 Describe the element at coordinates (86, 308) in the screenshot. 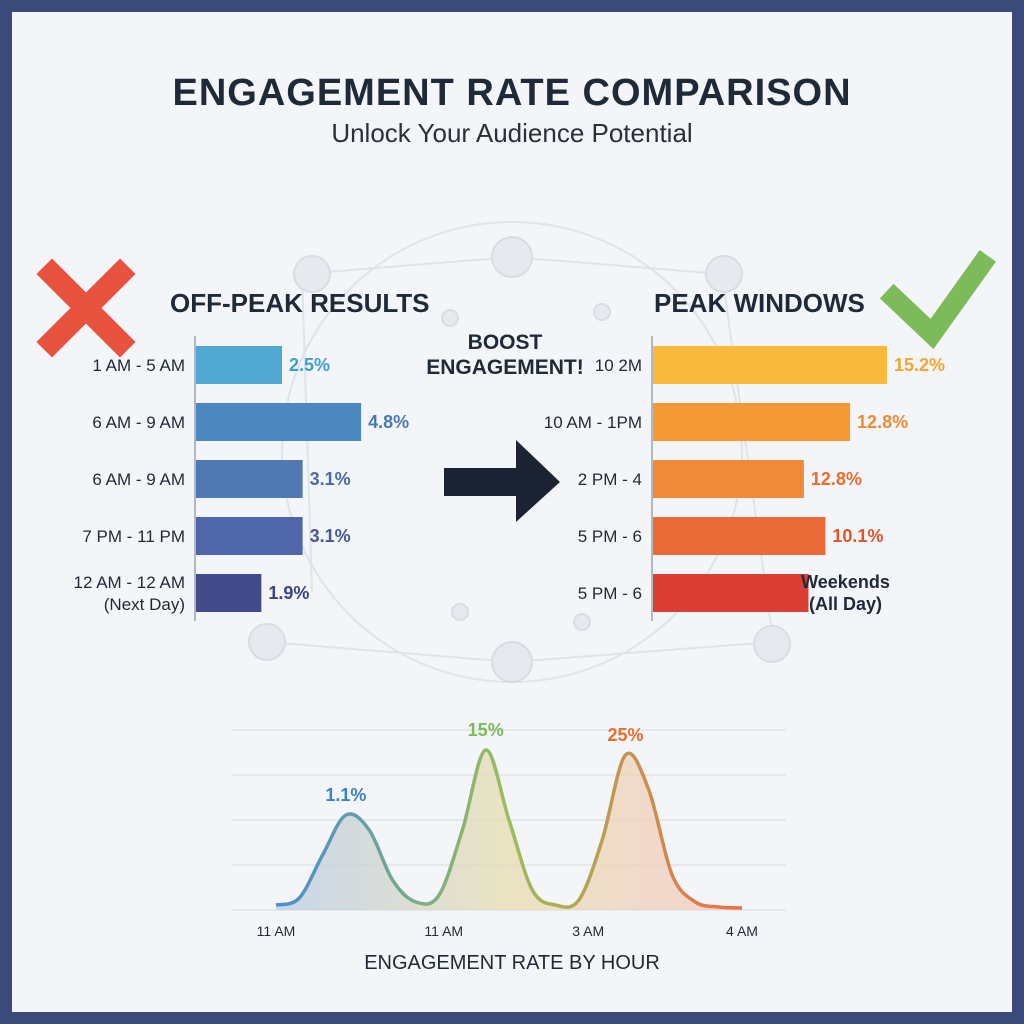

I see `cross-icon` at that location.